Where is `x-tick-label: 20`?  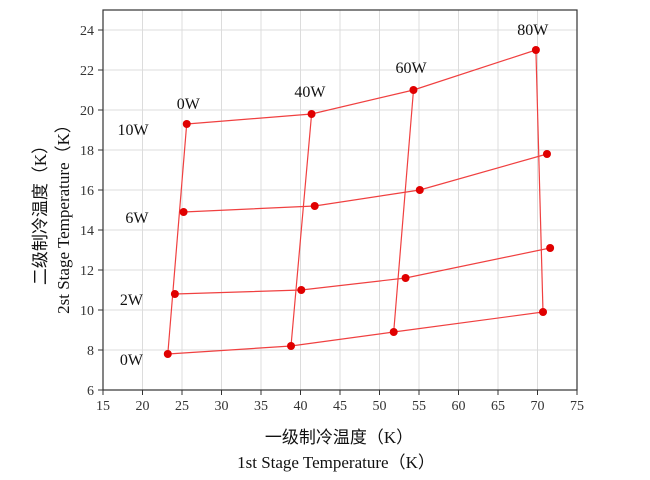 x-tick-label: 20 is located at coordinates (143, 406).